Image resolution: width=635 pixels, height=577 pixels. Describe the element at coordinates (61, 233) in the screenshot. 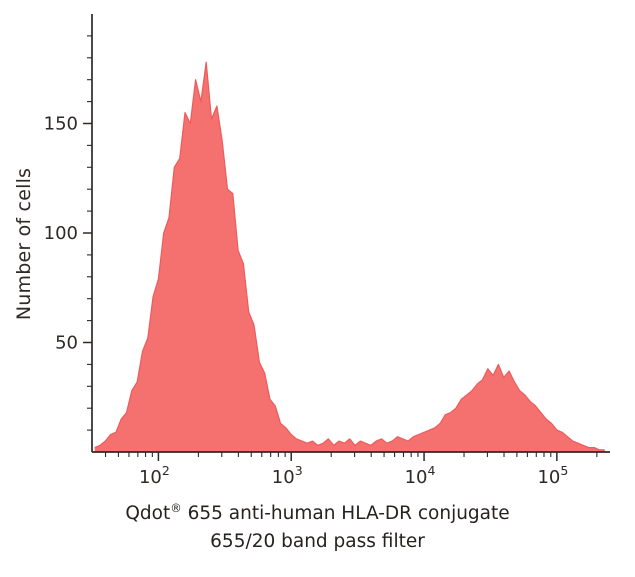

I see `y-tick-label: 100` at that location.